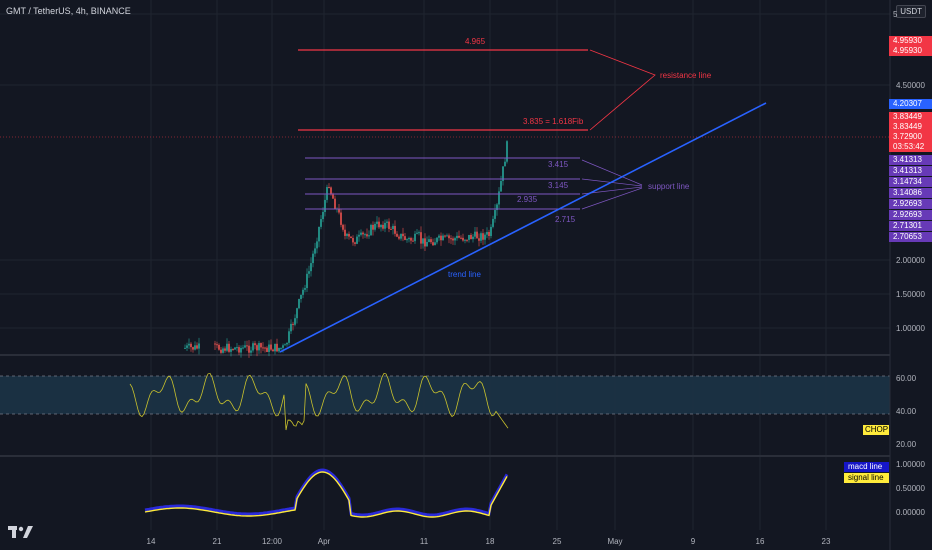  Describe the element at coordinates (910, 147) in the screenshot. I see `price-tag-countdown: 03:53:42` at that location.